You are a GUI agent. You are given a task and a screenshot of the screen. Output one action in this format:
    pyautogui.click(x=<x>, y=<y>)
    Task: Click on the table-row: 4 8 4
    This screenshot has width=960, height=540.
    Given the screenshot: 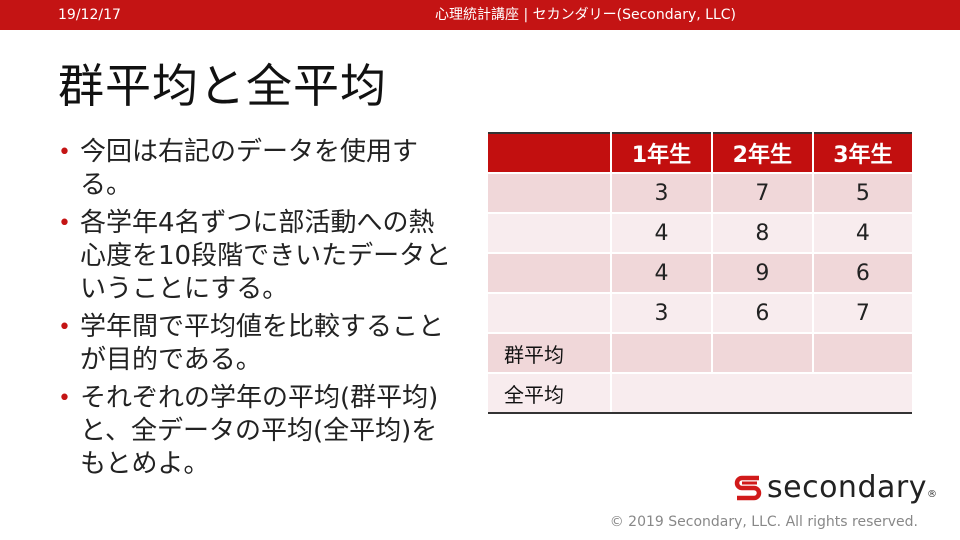 What is the action you would take?
    pyautogui.click(x=700, y=232)
    